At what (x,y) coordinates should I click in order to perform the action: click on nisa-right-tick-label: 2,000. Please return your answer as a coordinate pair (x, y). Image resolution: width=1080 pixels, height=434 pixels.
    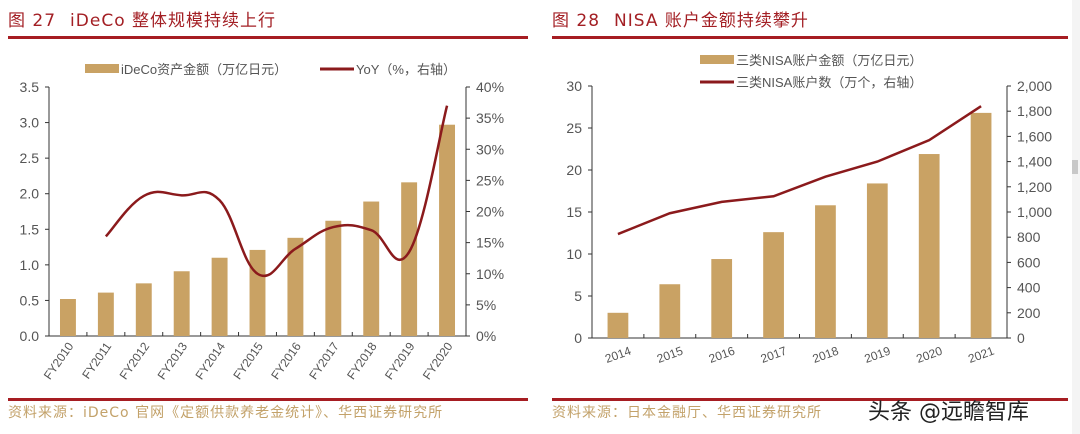
    Looking at the image, I should click on (1034, 86).